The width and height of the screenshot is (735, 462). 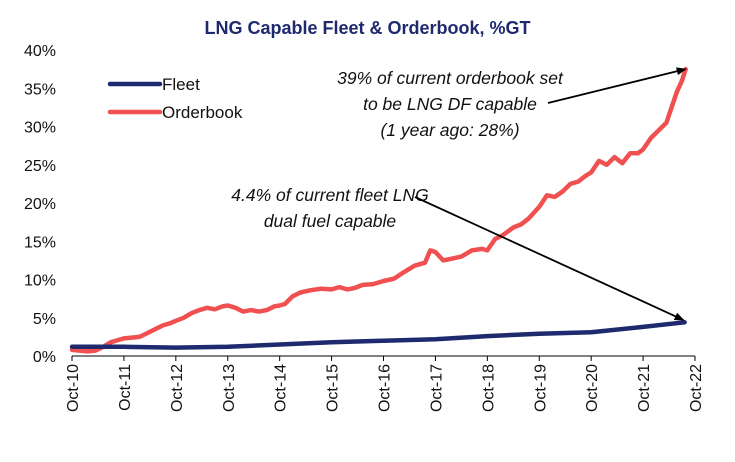 I want to click on legend-label-orderbook: Orderbook, so click(x=202, y=112).